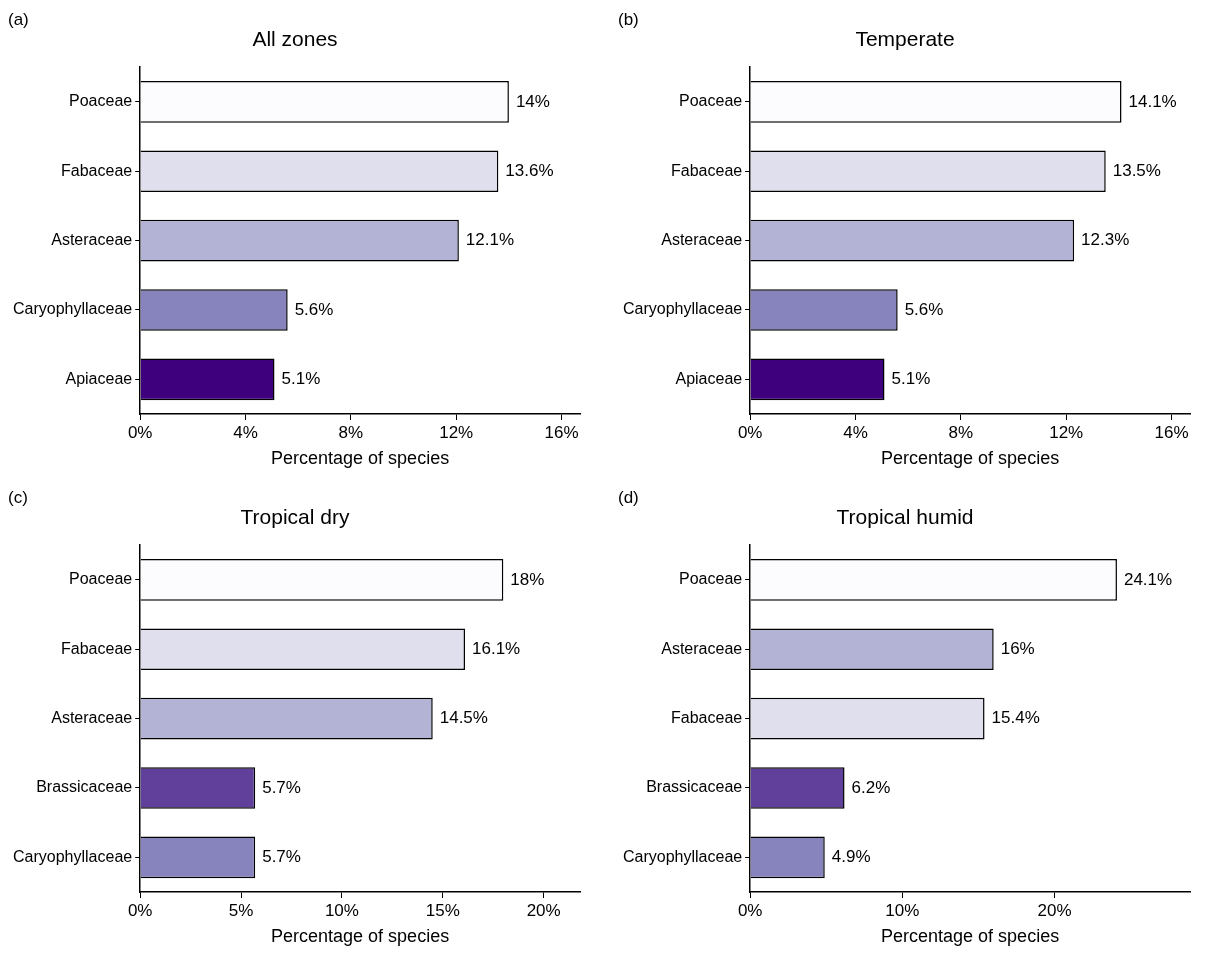  I want to click on text: (c), so click(18, 498).